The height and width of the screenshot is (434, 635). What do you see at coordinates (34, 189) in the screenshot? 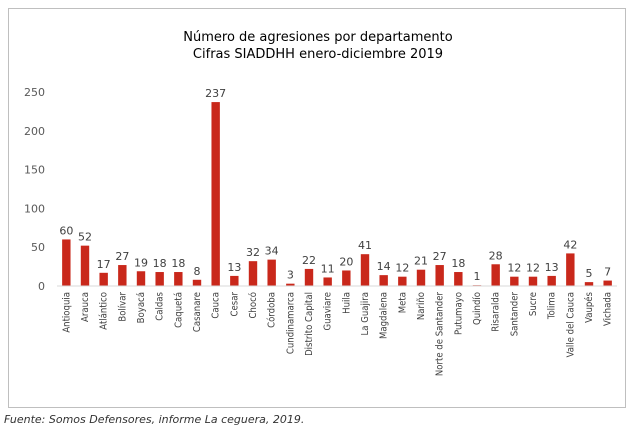
I see `y-axis: 0 50 100 150 200 250` at bounding box center [34, 189].